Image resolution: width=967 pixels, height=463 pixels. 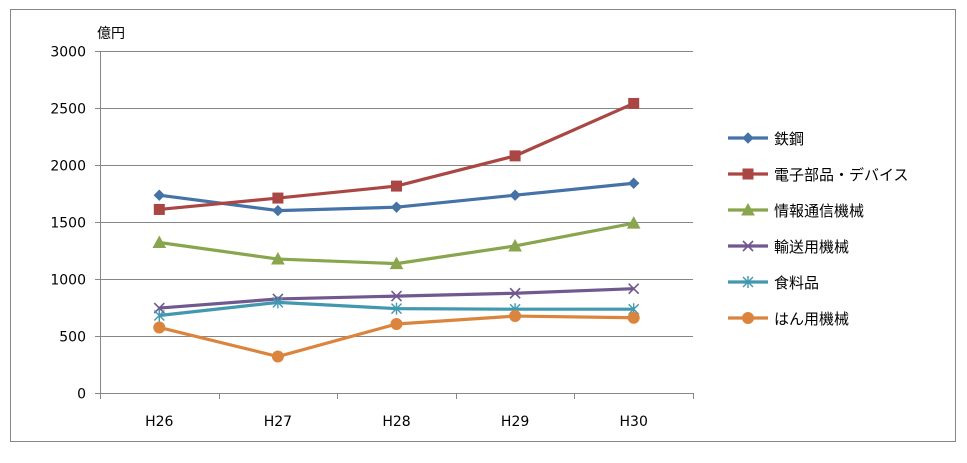 What do you see at coordinates (159, 422) in the screenshot?
I see `x-tick-label: H26` at bounding box center [159, 422].